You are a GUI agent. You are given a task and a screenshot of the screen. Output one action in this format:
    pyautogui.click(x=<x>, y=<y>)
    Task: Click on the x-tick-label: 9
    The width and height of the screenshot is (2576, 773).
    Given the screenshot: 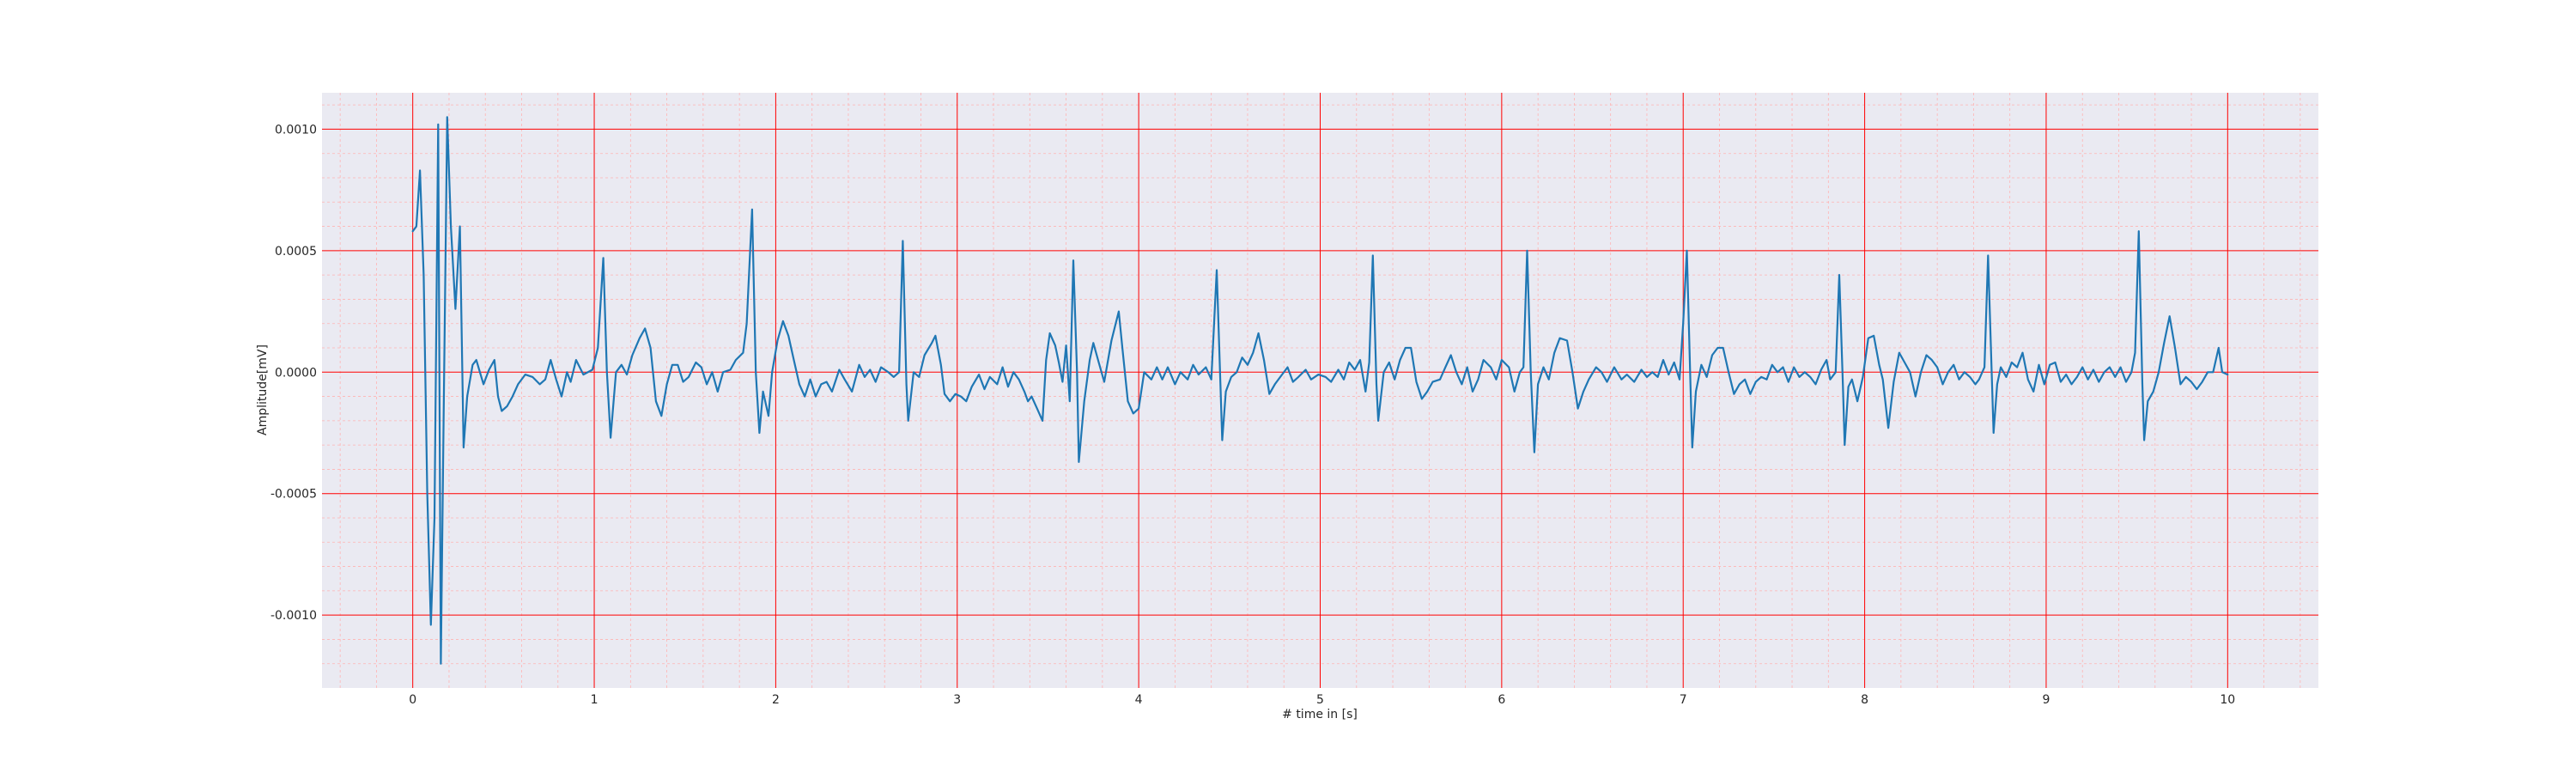 What is the action you would take?
    pyautogui.click(x=2046, y=700)
    